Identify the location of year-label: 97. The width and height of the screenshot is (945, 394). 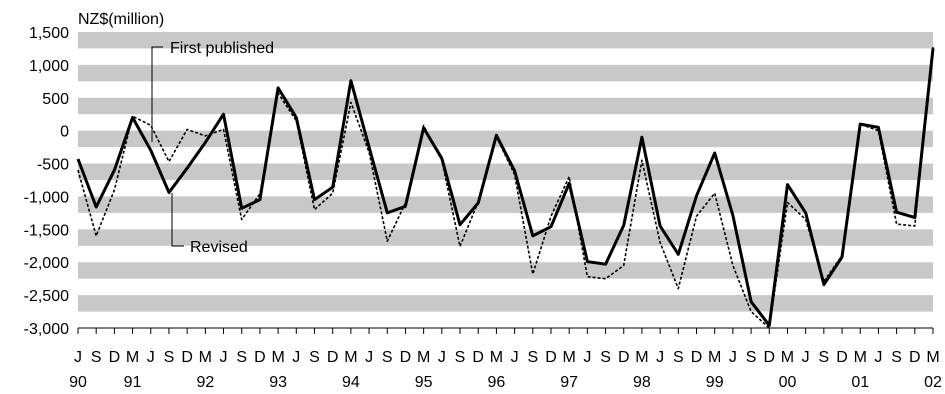
(569, 382).